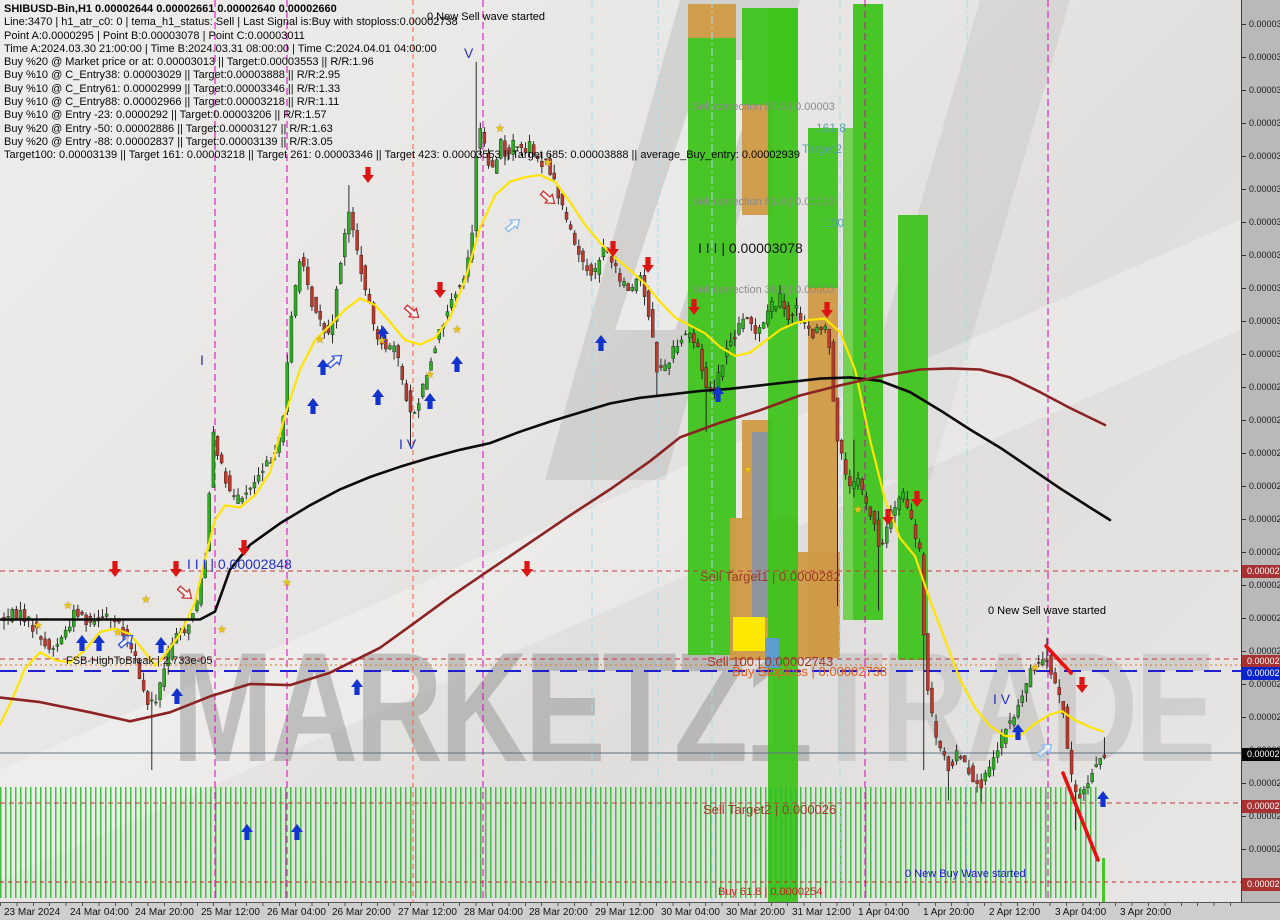 The width and height of the screenshot is (1280, 920). What do you see at coordinates (1261, 673) in the screenshot?
I see `price-highlight-label: 0.0000273` at bounding box center [1261, 673].